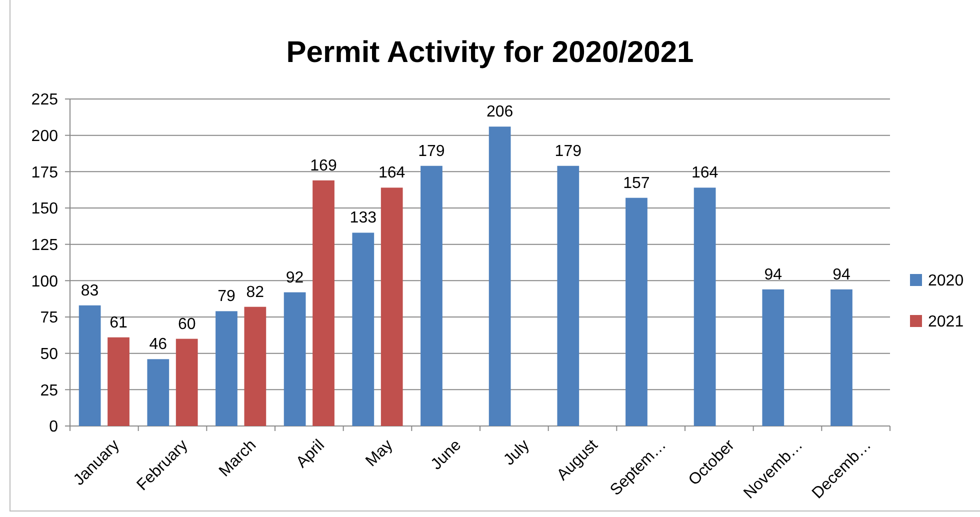  What do you see at coordinates (227, 297) in the screenshot?
I see `data-label: 79` at bounding box center [227, 297].